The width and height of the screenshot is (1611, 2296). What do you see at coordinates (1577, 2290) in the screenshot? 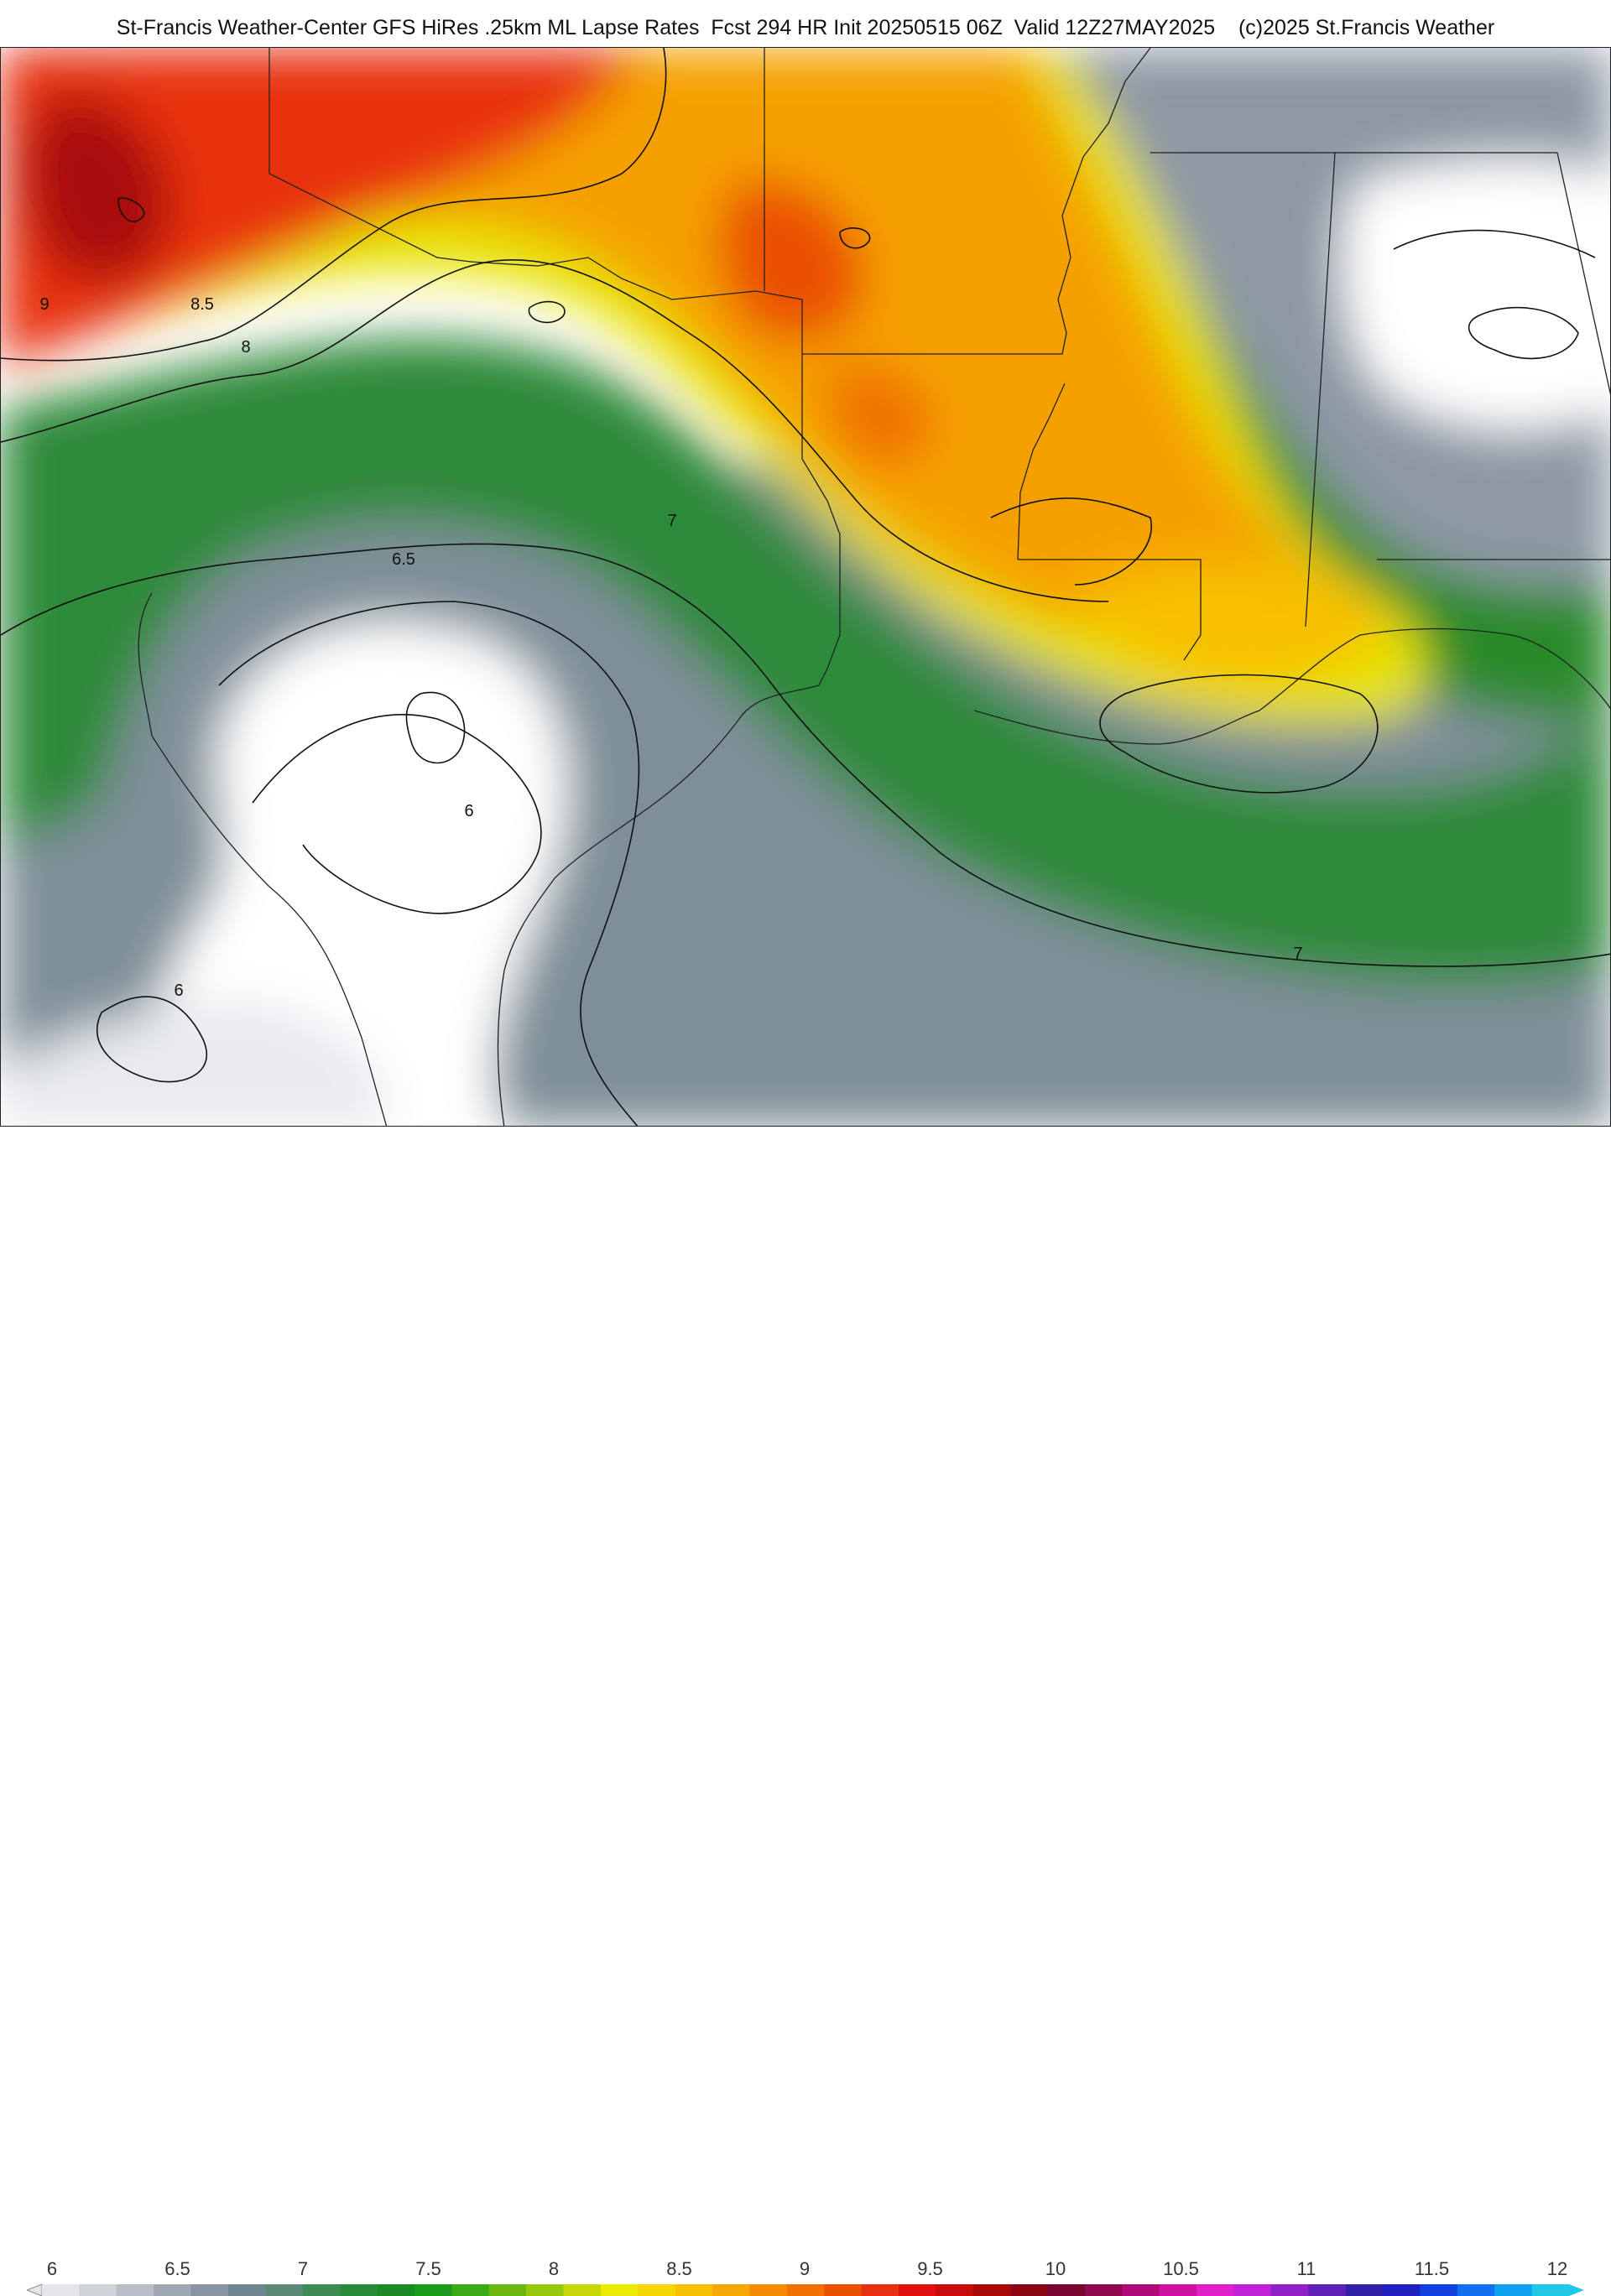
I see `color-bar-arrow-high` at bounding box center [1577, 2290].